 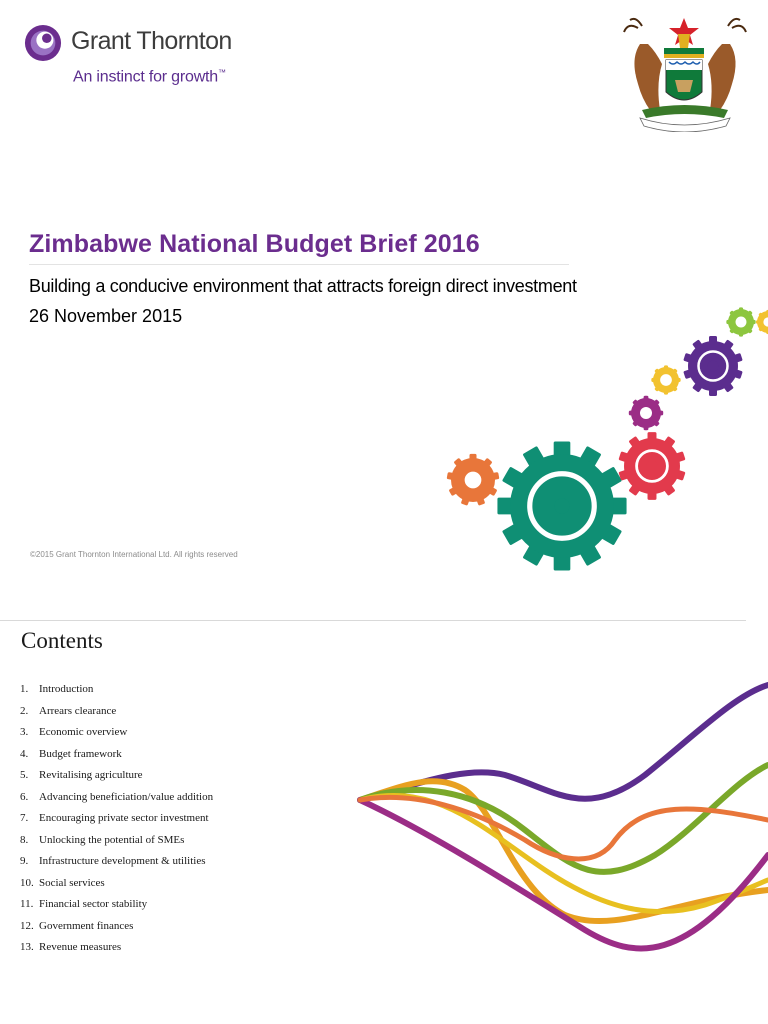 What do you see at coordinates (72, 882) in the screenshot?
I see `contents-item-label: Social services` at bounding box center [72, 882].